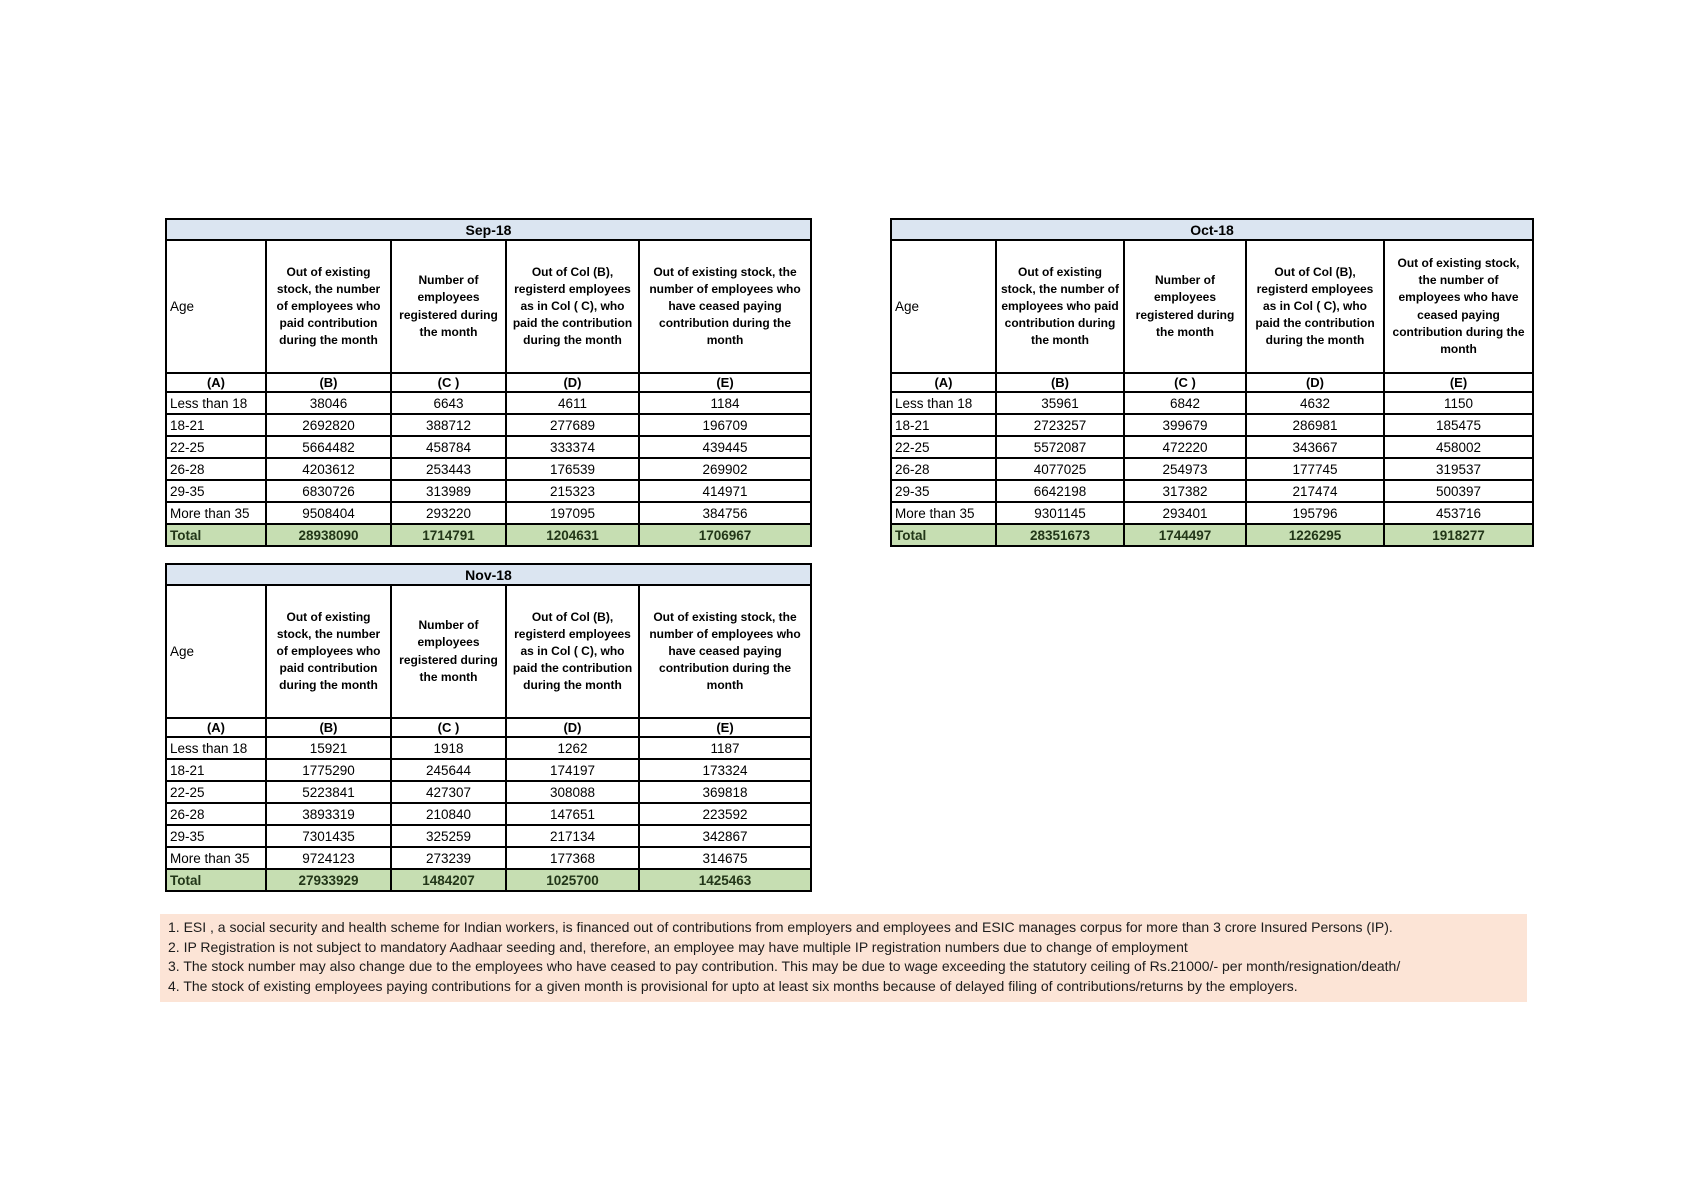 This screenshot has width=1684, height=1191. Describe the element at coordinates (489, 858) in the screenshot. I see `table-row: More than 35 9724123 273239 177368 314675` at that location.